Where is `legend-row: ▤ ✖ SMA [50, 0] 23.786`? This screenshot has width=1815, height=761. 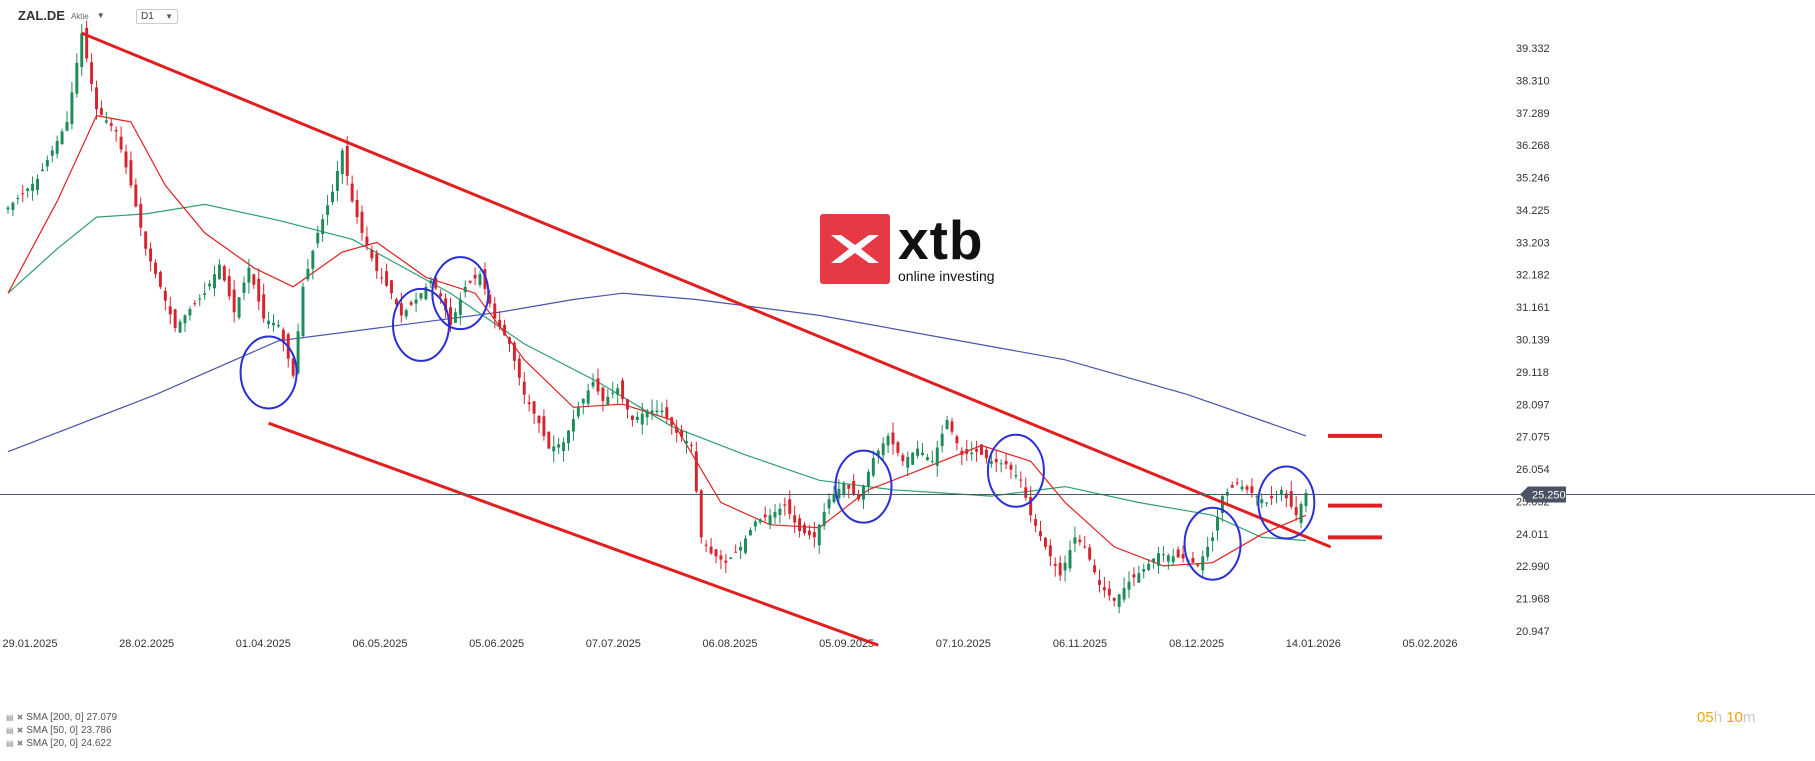 legend-row: ▤ ✖ SMA [50, 0] 23.786 is located at coordinates (61, 730).